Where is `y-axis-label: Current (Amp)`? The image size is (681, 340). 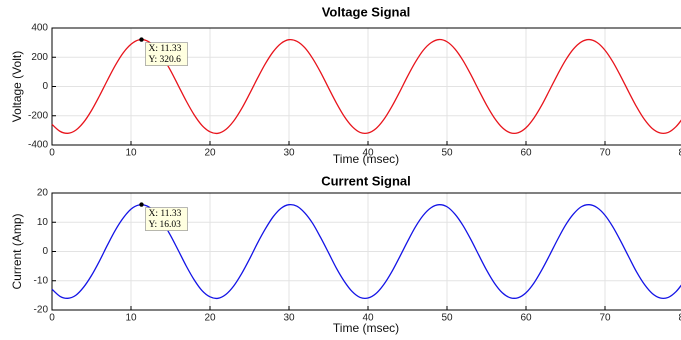
y-axis-label: Current (Amp) is located at coordinates (17, 251).